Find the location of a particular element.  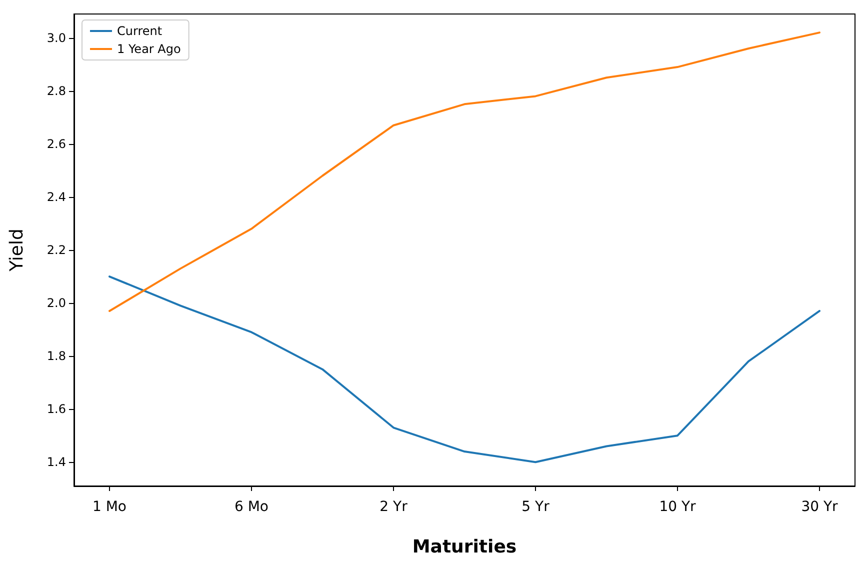

y-tick-label: 2.8 is located at coordinates (56, 91).